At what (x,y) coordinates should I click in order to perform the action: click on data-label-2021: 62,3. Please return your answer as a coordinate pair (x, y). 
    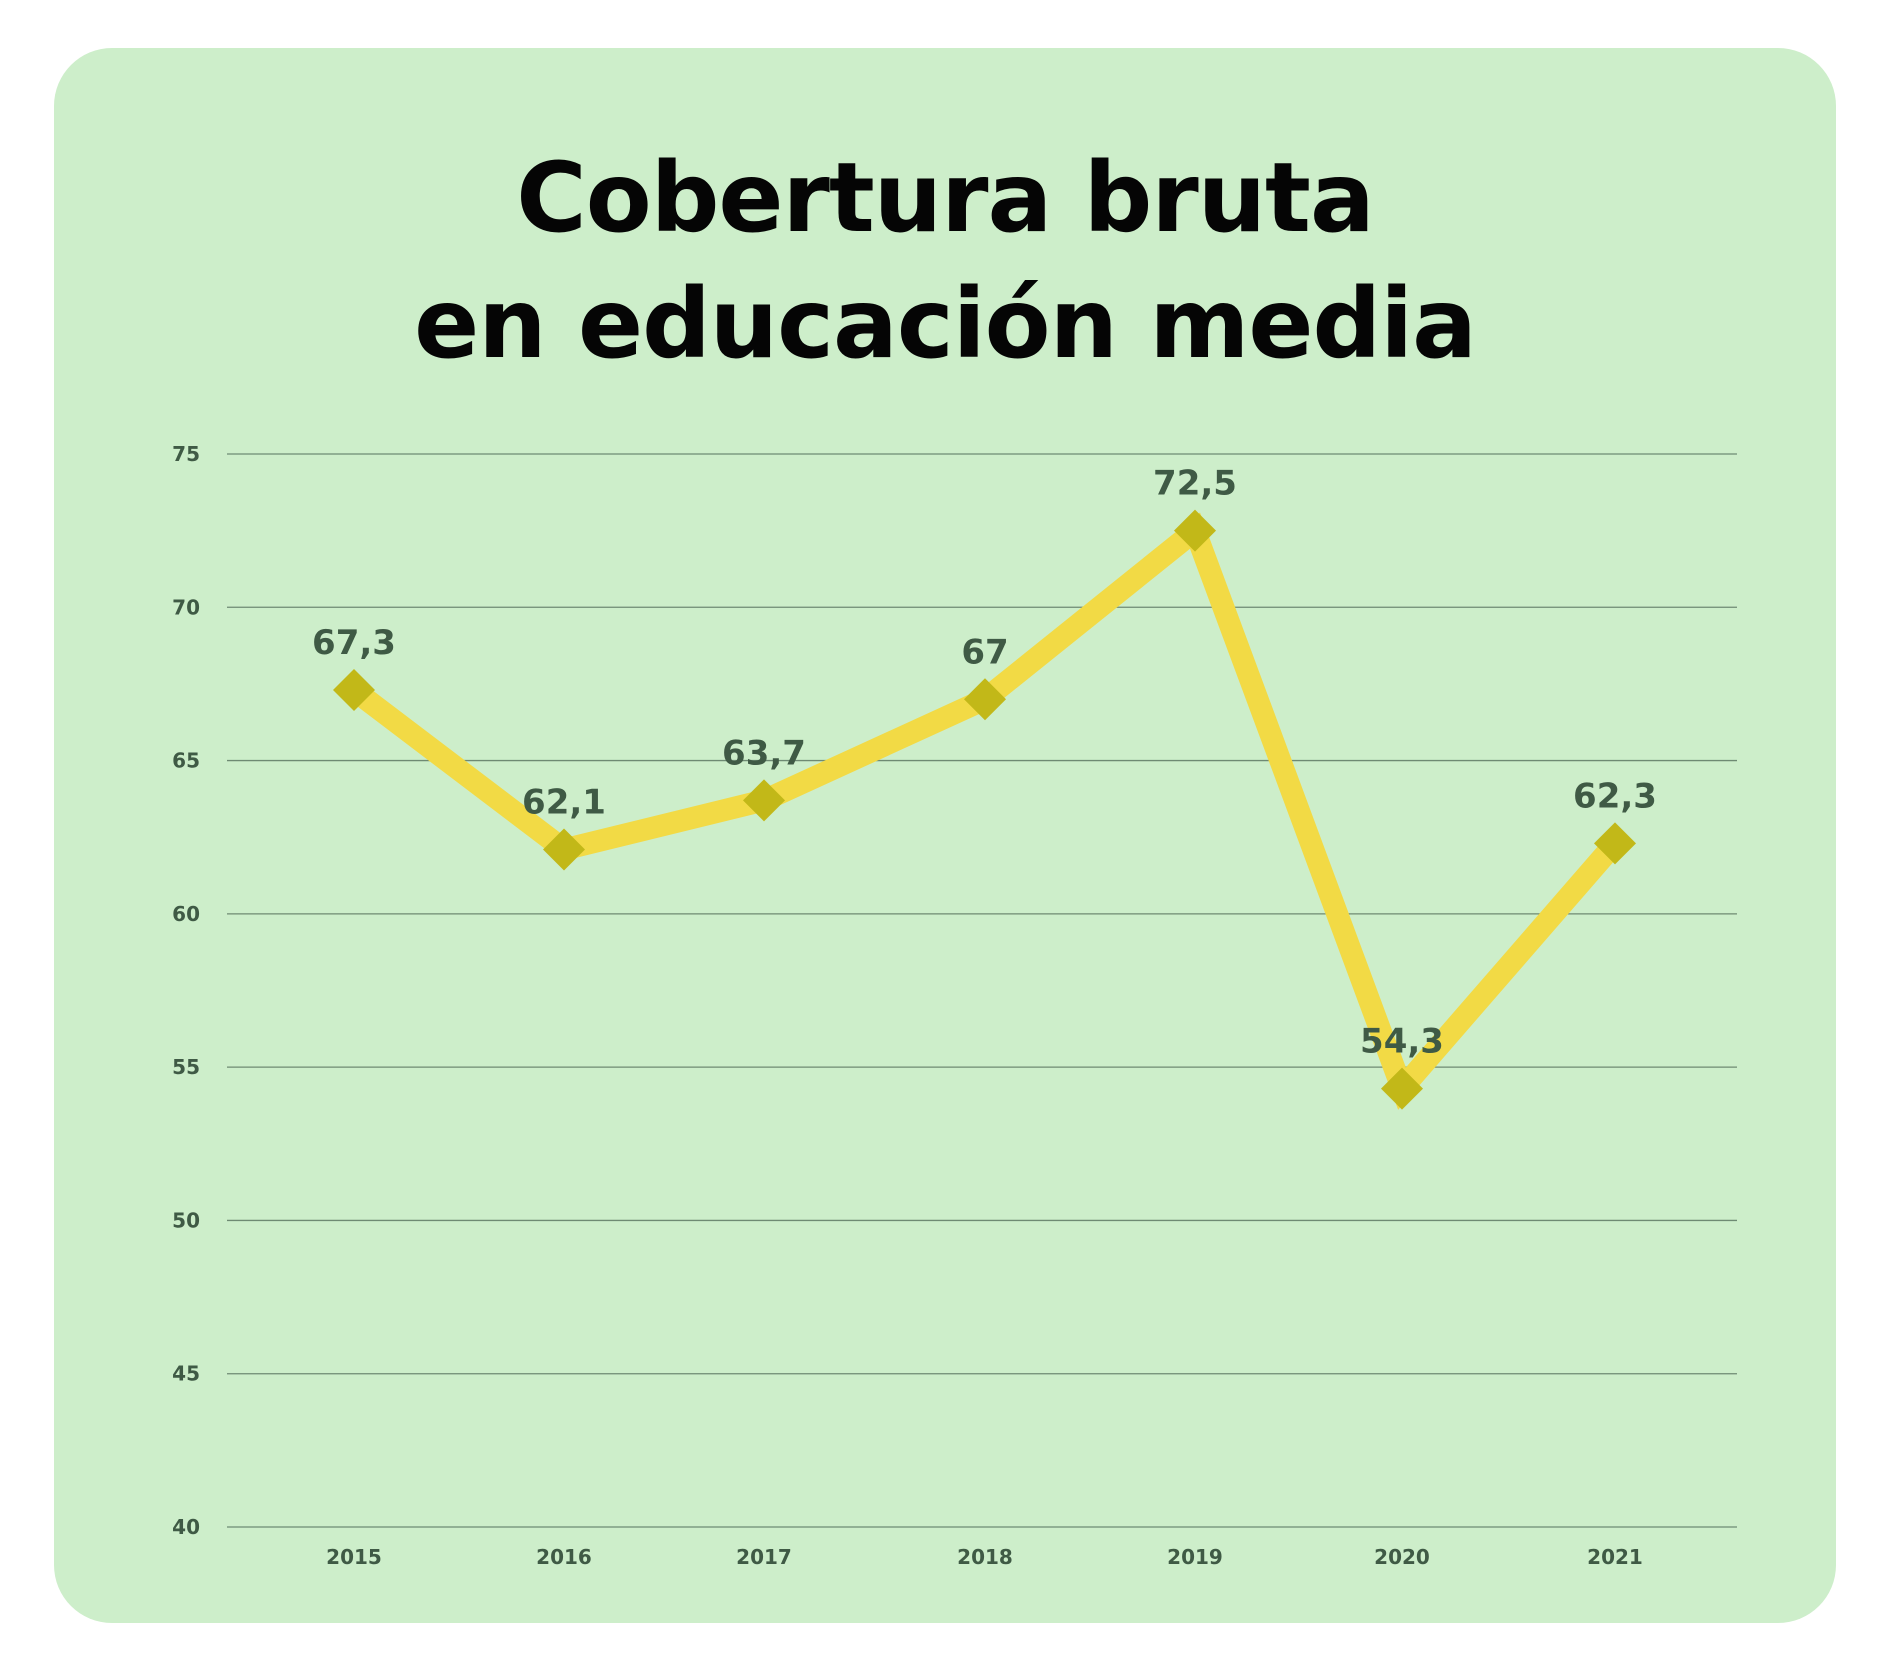
    Looking at the image, I should click on (1615, 796).